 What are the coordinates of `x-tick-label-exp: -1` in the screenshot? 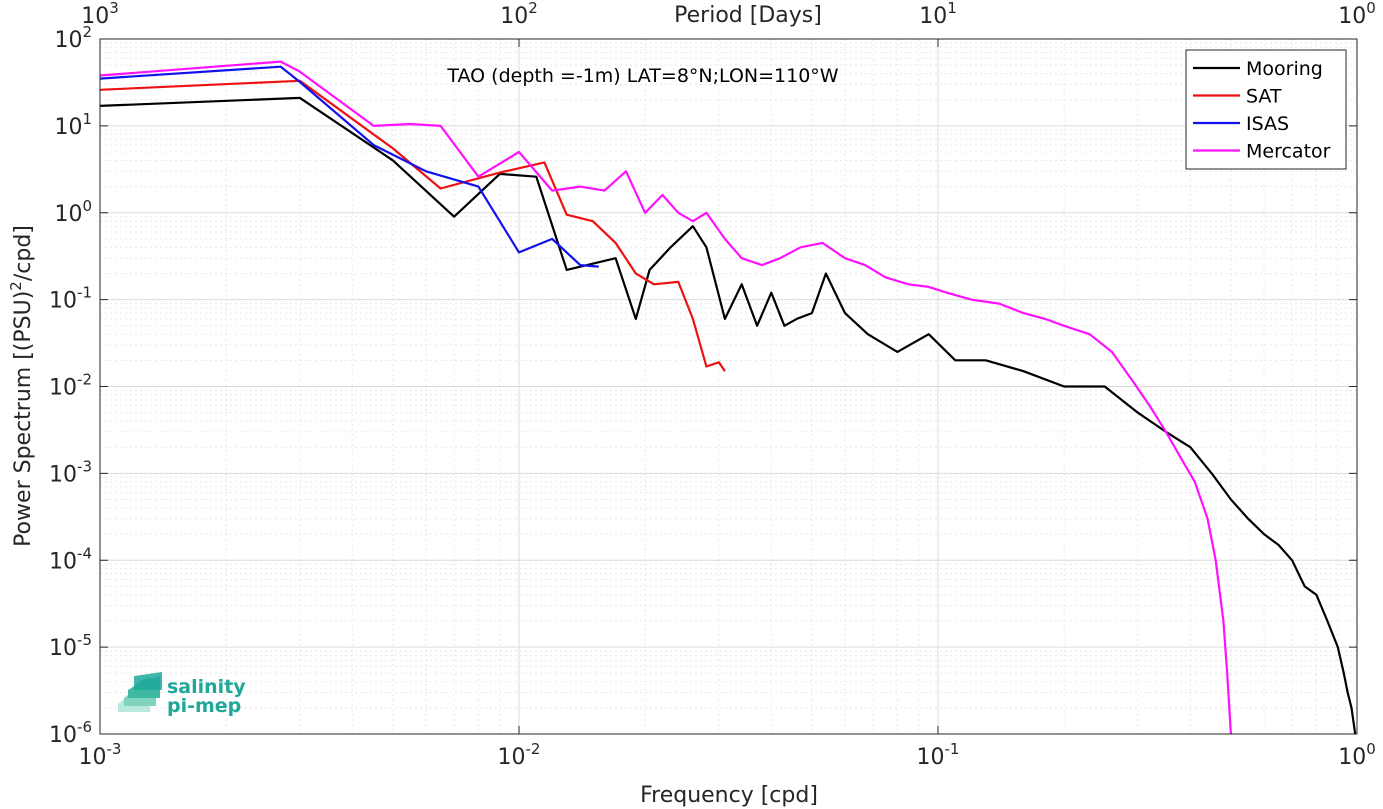 It's located at (952, 749).